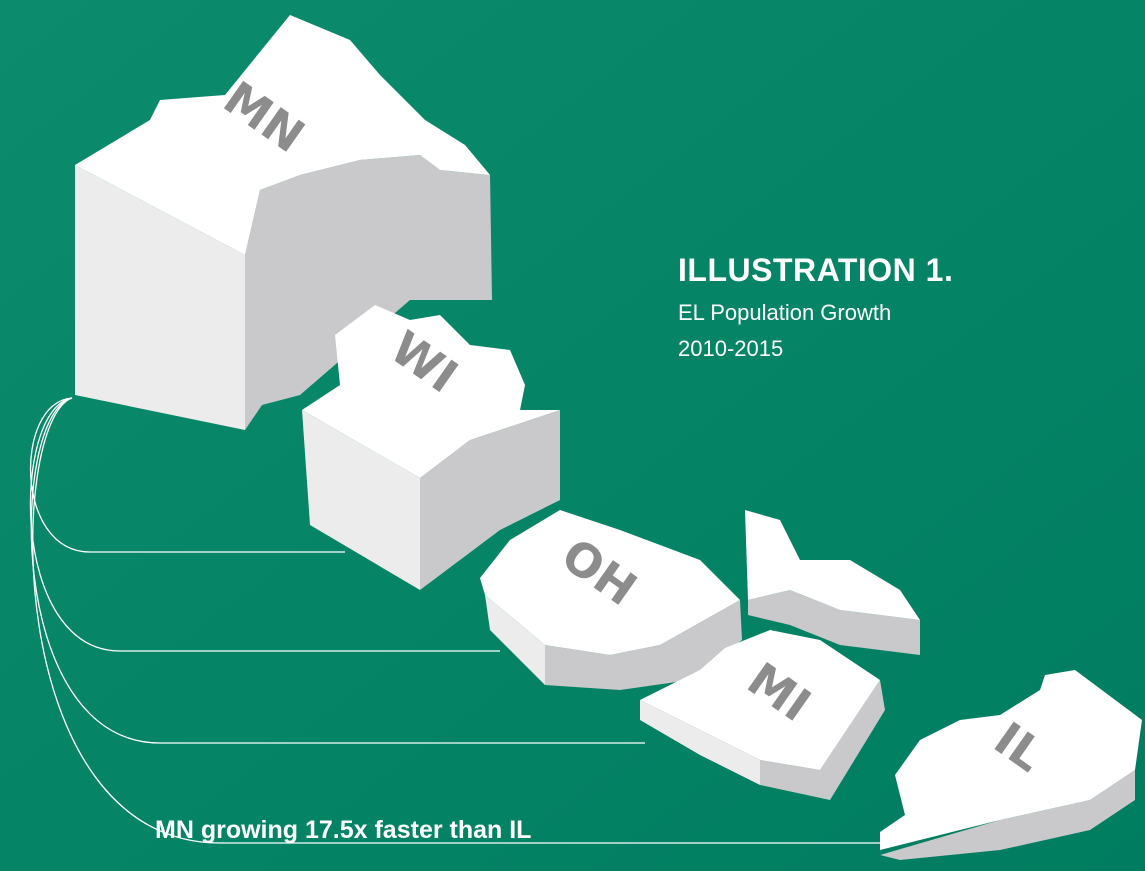  I want to click on state-mi: MI, so click(780, 655).